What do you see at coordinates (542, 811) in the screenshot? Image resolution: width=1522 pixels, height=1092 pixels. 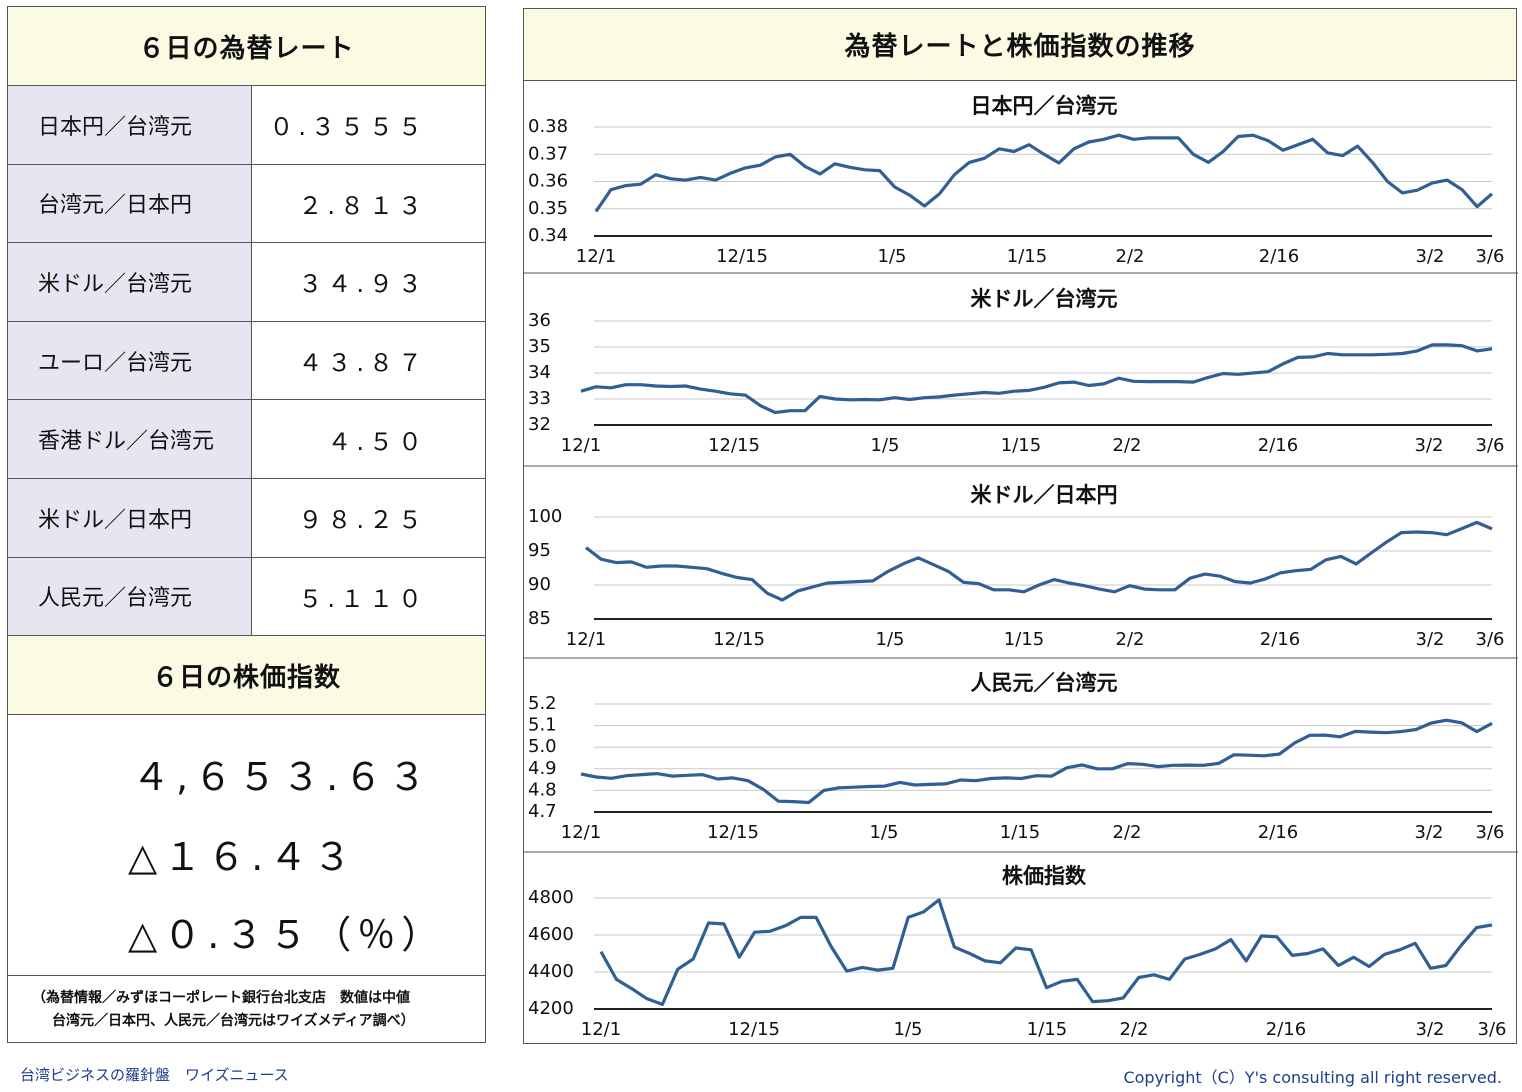 I see `y-tick-label: 4.7` at bounding box center [542, 811].